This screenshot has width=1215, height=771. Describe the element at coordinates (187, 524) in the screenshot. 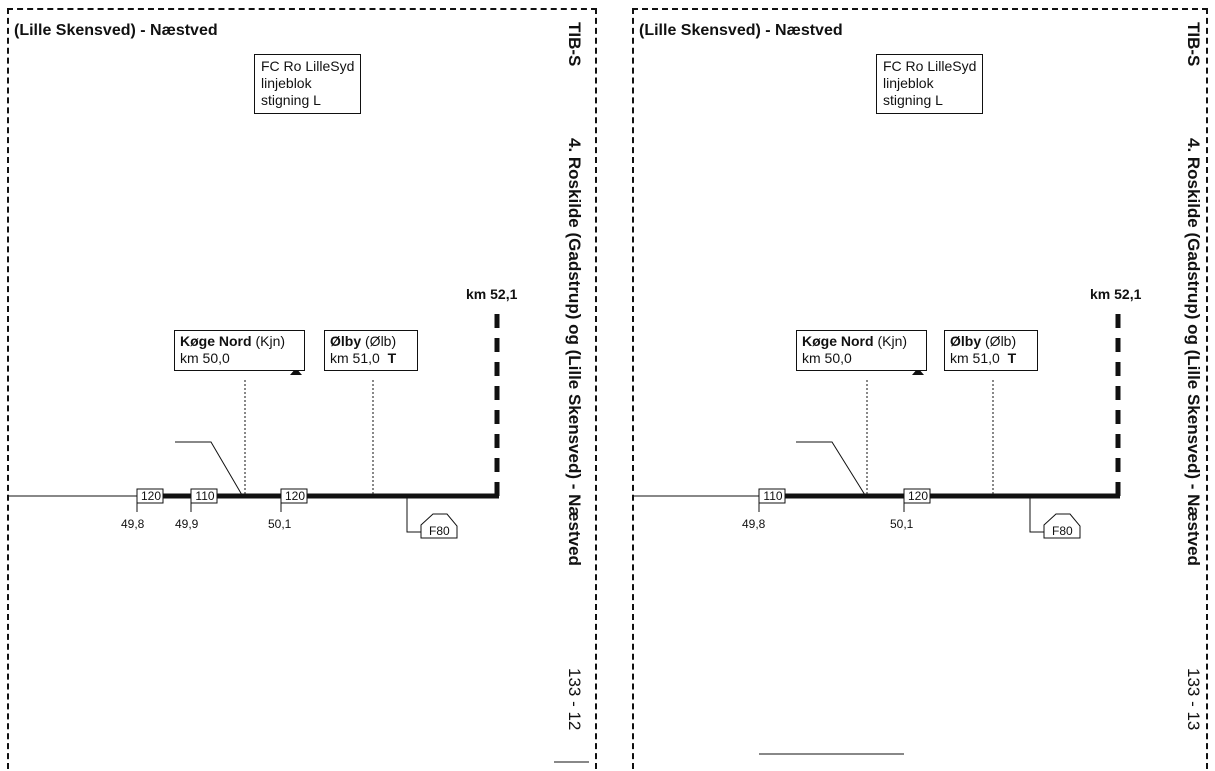

I see `km-tick-label: 49,9` at that location.